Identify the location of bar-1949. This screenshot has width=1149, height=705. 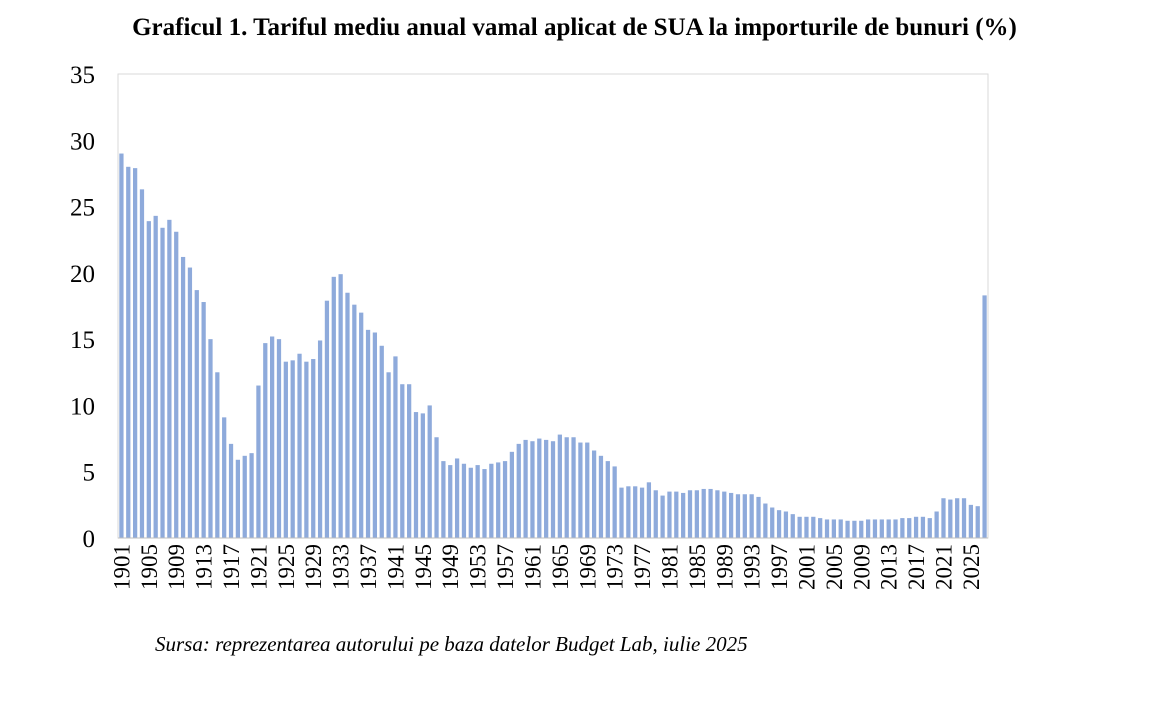
(450, 501).